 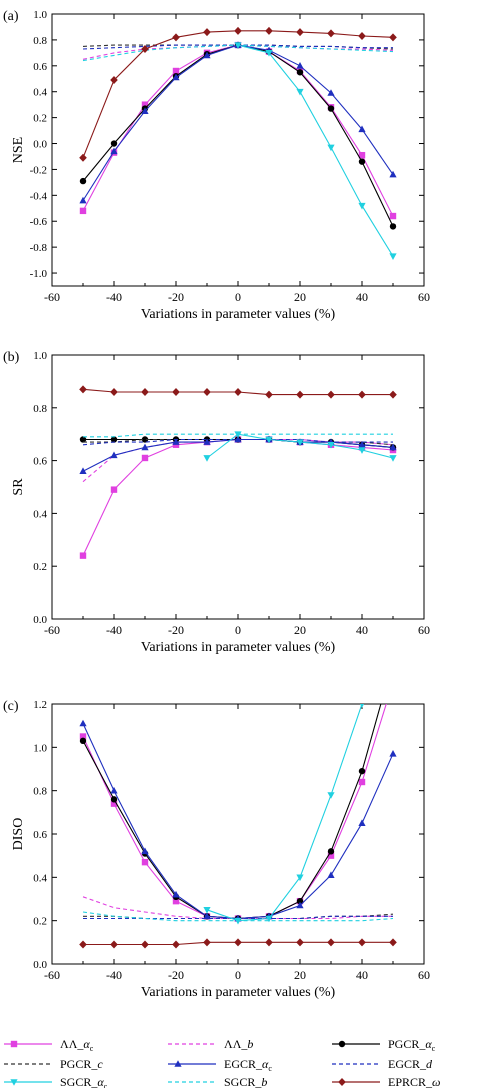 I want to click on legend-item-AA_ac: ΛΛ_αc, so click(x=49, y=1045).